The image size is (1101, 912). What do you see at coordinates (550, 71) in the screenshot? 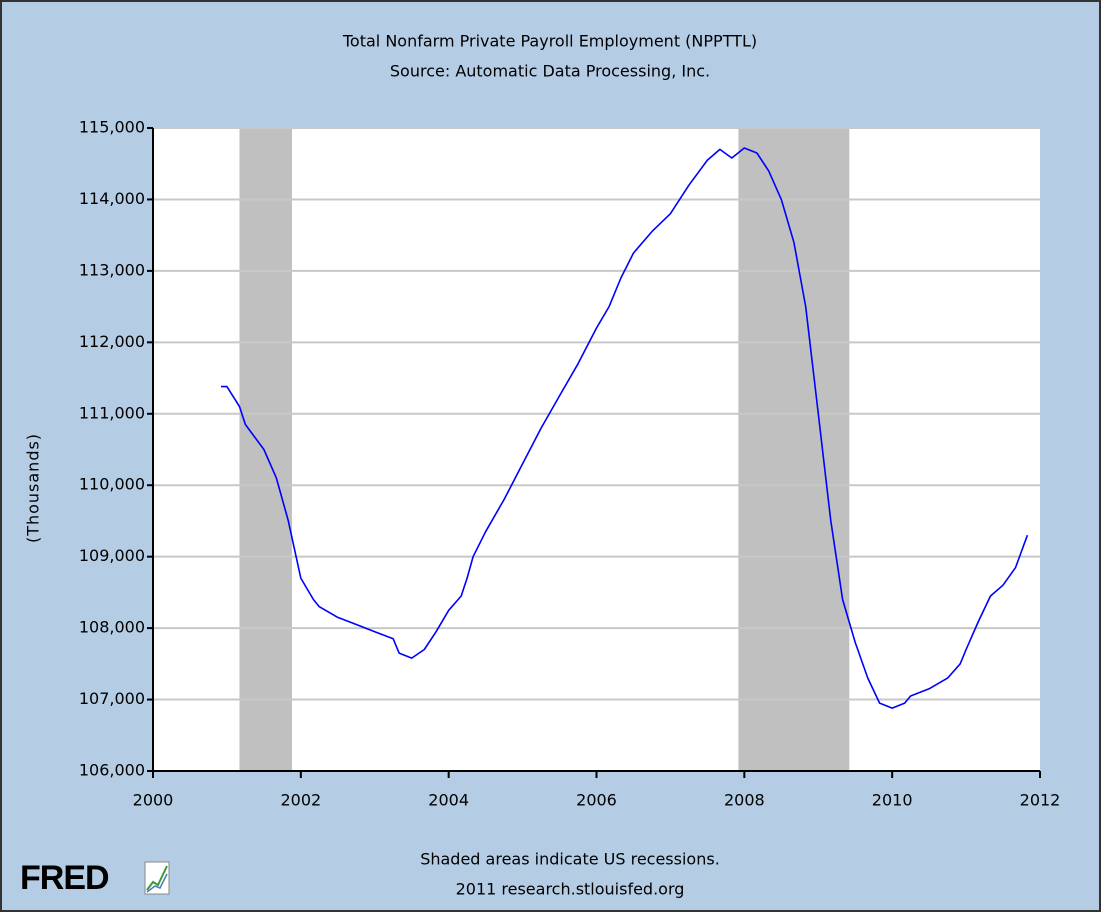
I see `chart-subtitle: Source: Automatic Data Processing, Inc.` at bounding box center [550, 71].